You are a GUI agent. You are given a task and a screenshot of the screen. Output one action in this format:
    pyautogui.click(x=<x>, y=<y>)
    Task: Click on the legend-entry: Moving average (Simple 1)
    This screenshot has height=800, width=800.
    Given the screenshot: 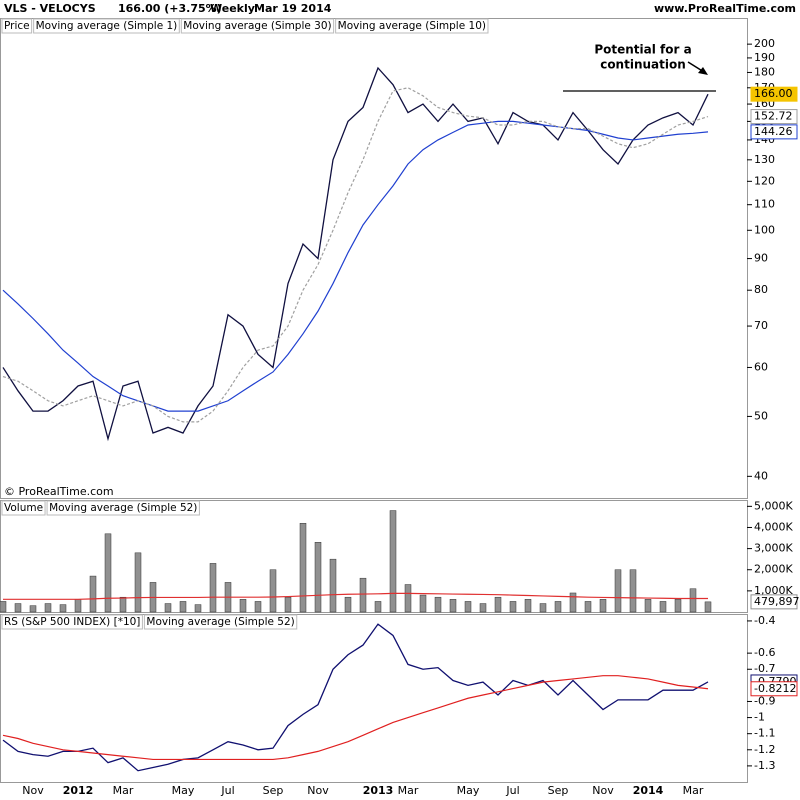 What is the action you would take?
    pyautogui.click(x=107, y=26)
    